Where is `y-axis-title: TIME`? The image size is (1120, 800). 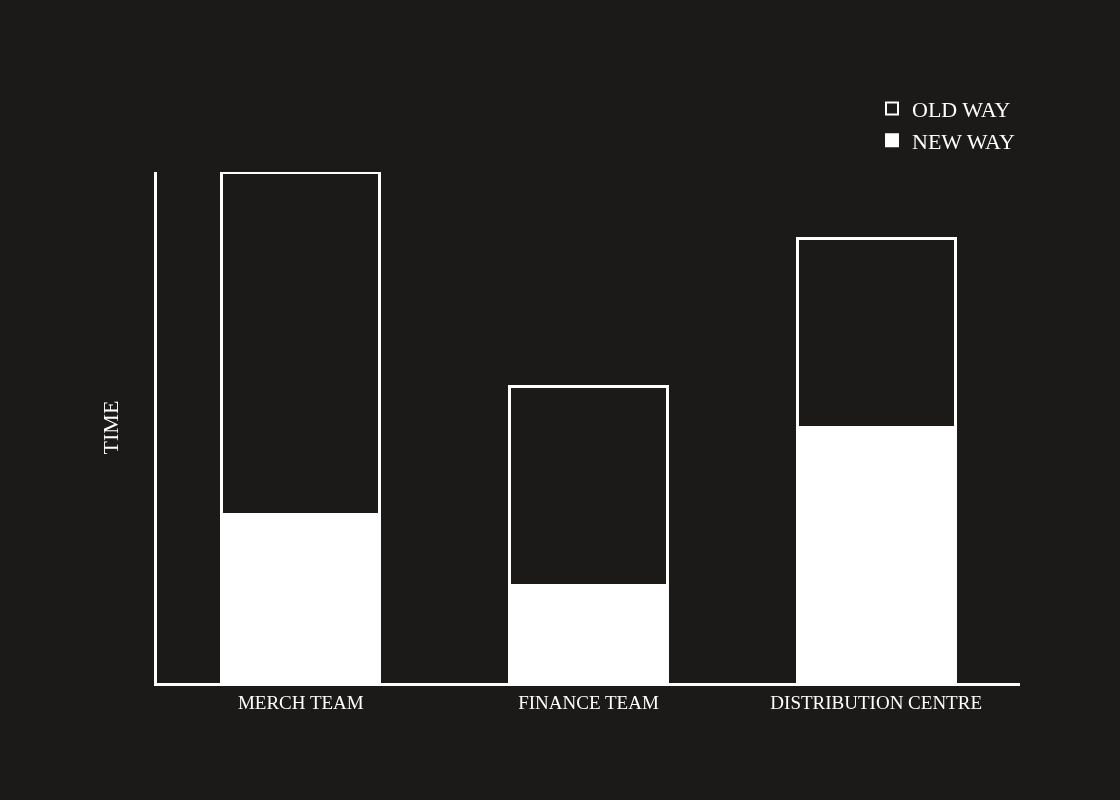
y-axis-title: TIME is located at coordinates (110, 427).